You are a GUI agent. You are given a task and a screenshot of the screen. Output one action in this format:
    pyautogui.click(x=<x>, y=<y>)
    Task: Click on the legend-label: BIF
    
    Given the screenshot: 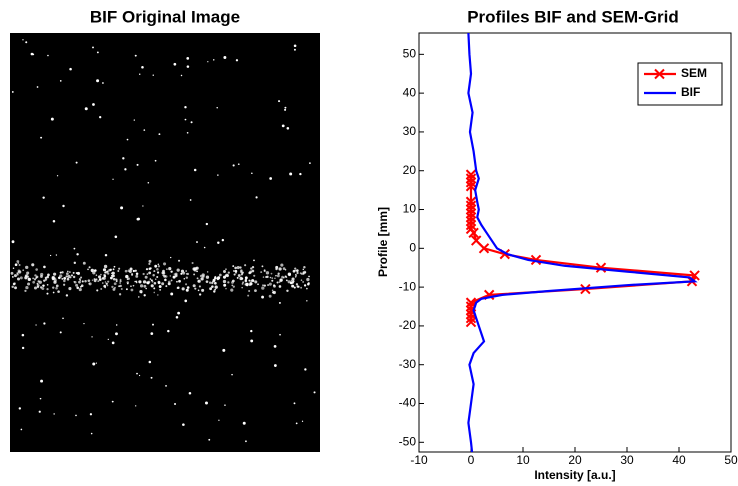 What is the action you would take?
    pyautogui.click(x=690, y=92)
    